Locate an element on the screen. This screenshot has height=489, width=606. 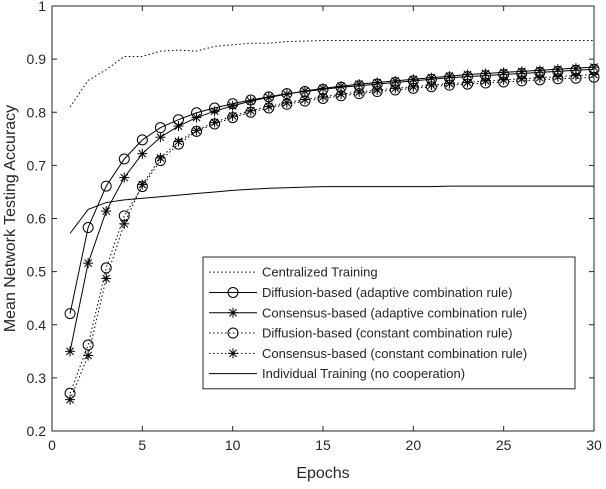
x-tick-label: 5 is located at coordinates (142, 445).